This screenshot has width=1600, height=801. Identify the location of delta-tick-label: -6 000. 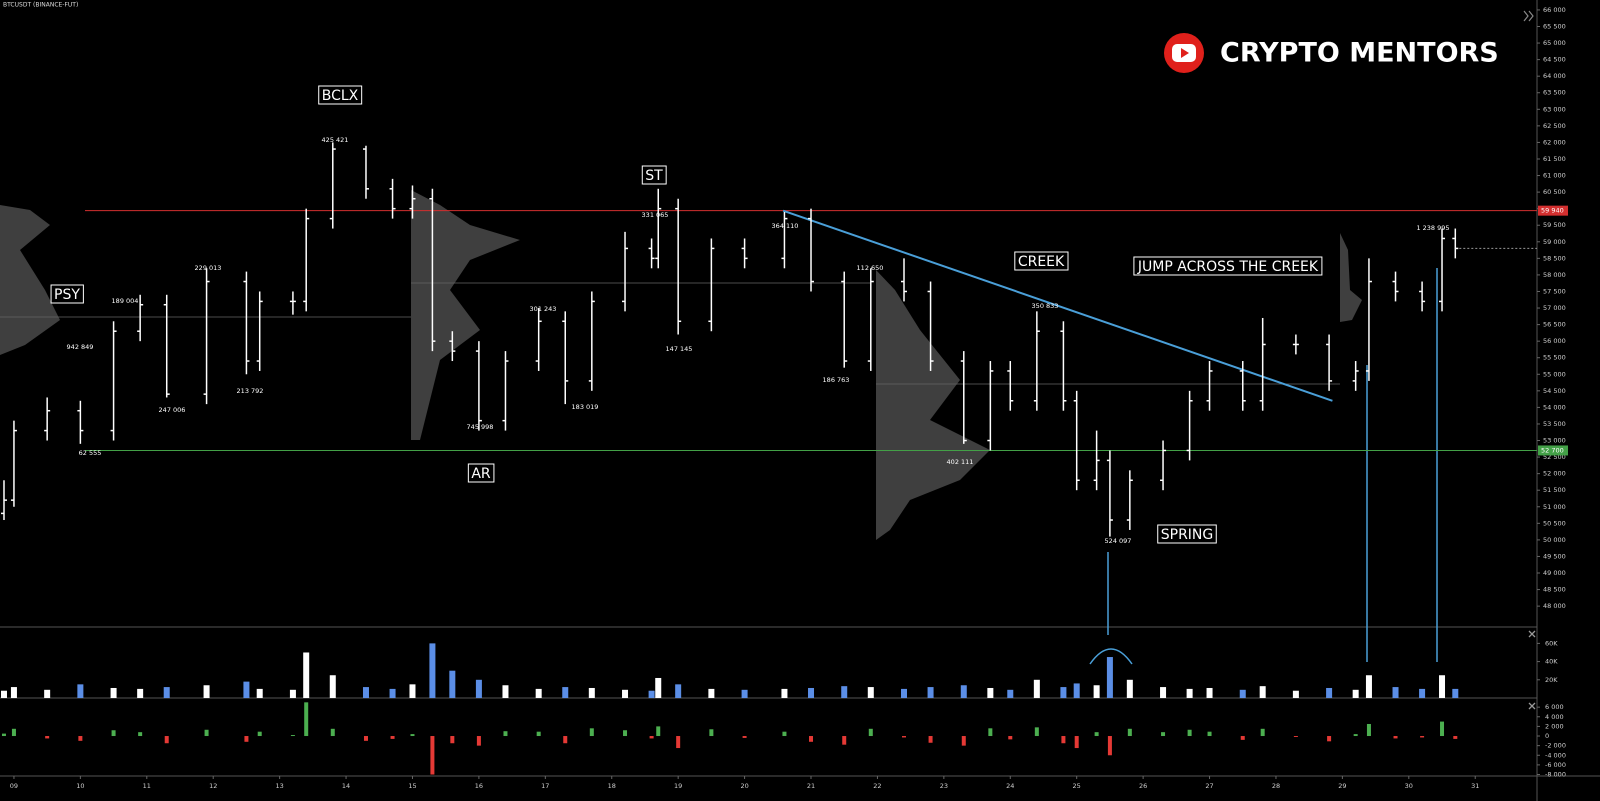
(1555, 765).